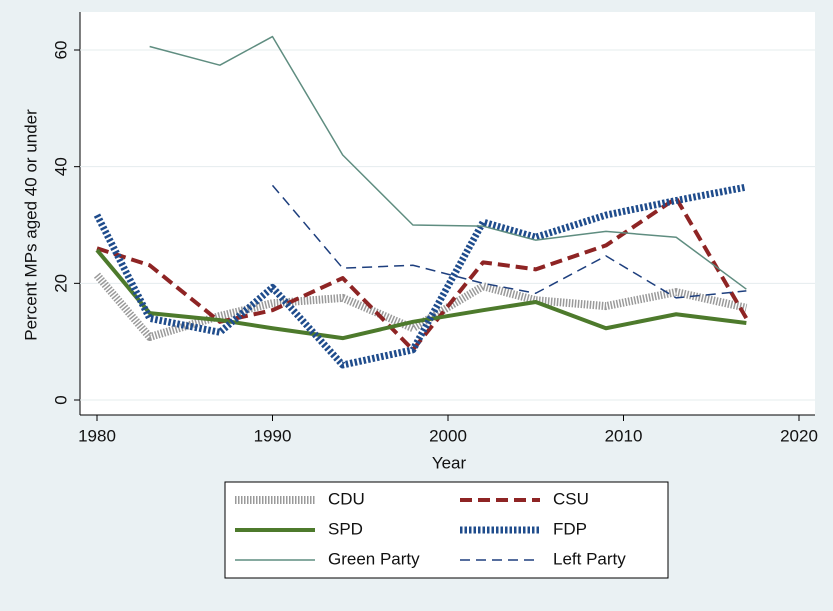  I want to click on y-axis-label: Percent MPs aged 40 or under, so click(30, 225).